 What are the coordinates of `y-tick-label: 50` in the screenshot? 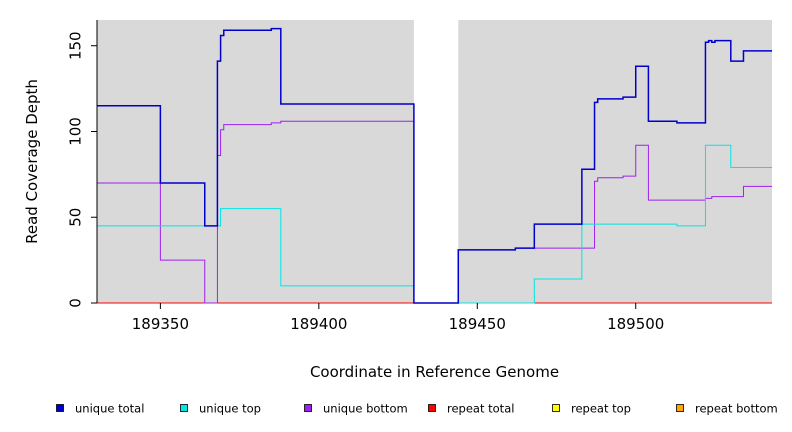 It's located at (75, 217).